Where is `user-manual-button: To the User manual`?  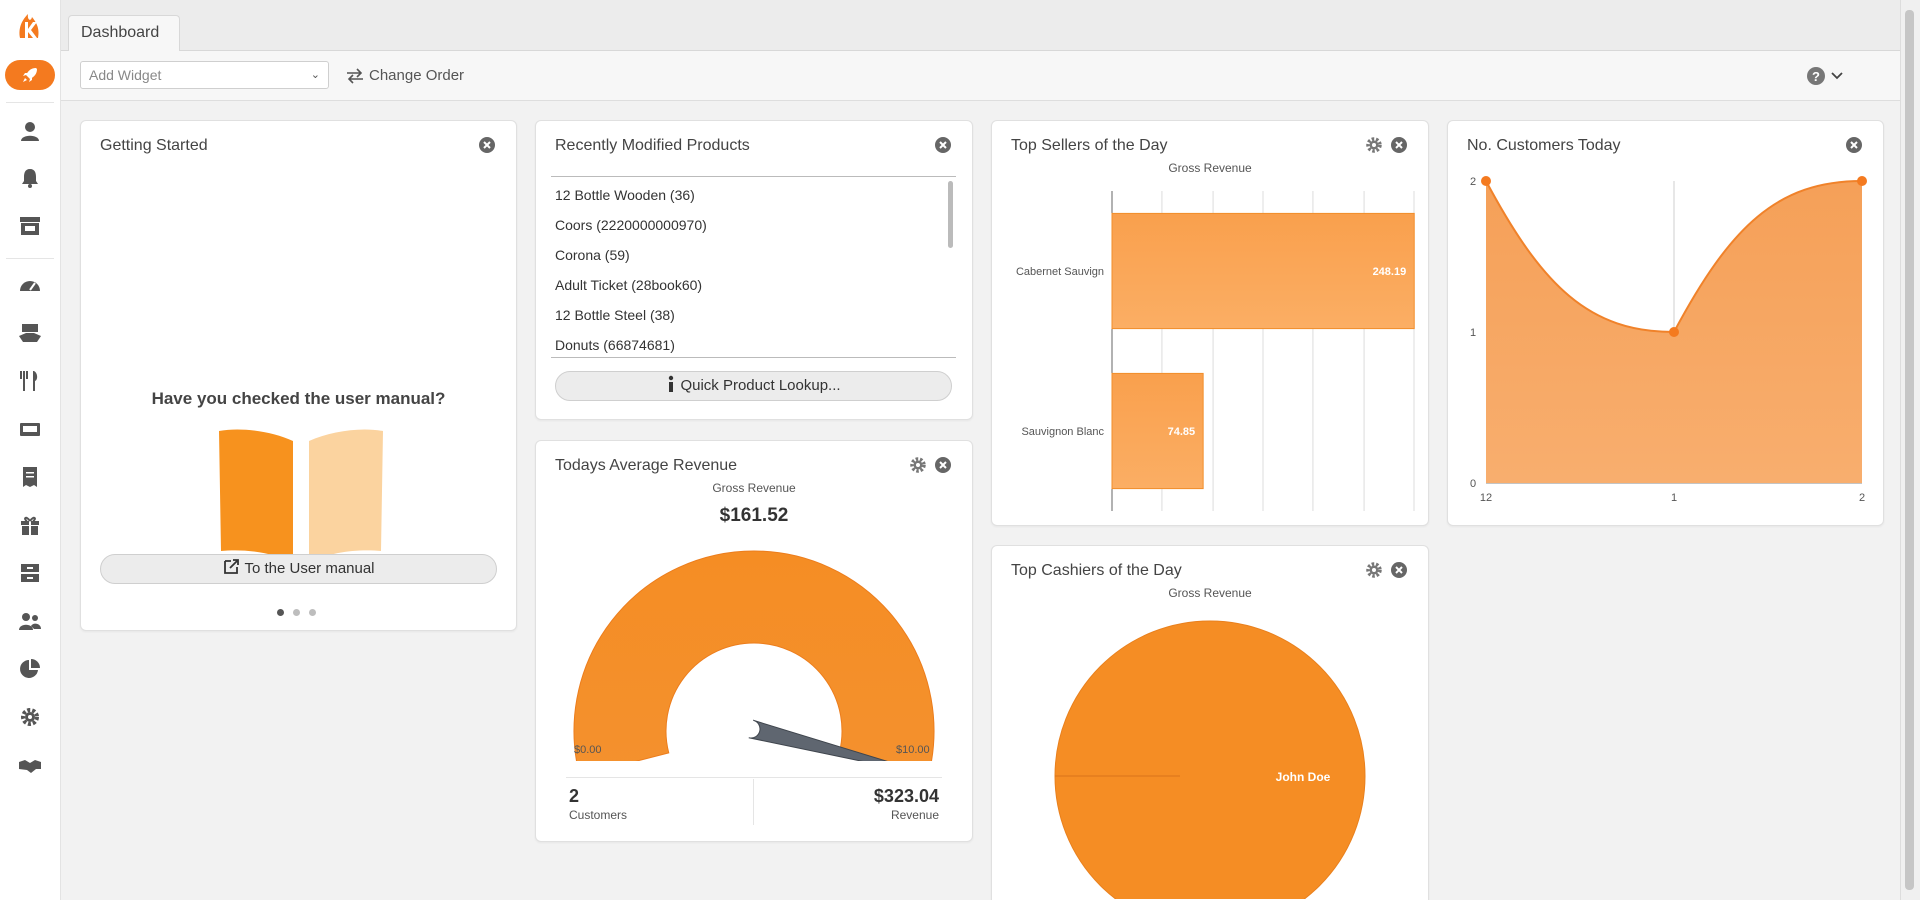 user-manual-button: To the User manual is located at coordinates (298, 569).